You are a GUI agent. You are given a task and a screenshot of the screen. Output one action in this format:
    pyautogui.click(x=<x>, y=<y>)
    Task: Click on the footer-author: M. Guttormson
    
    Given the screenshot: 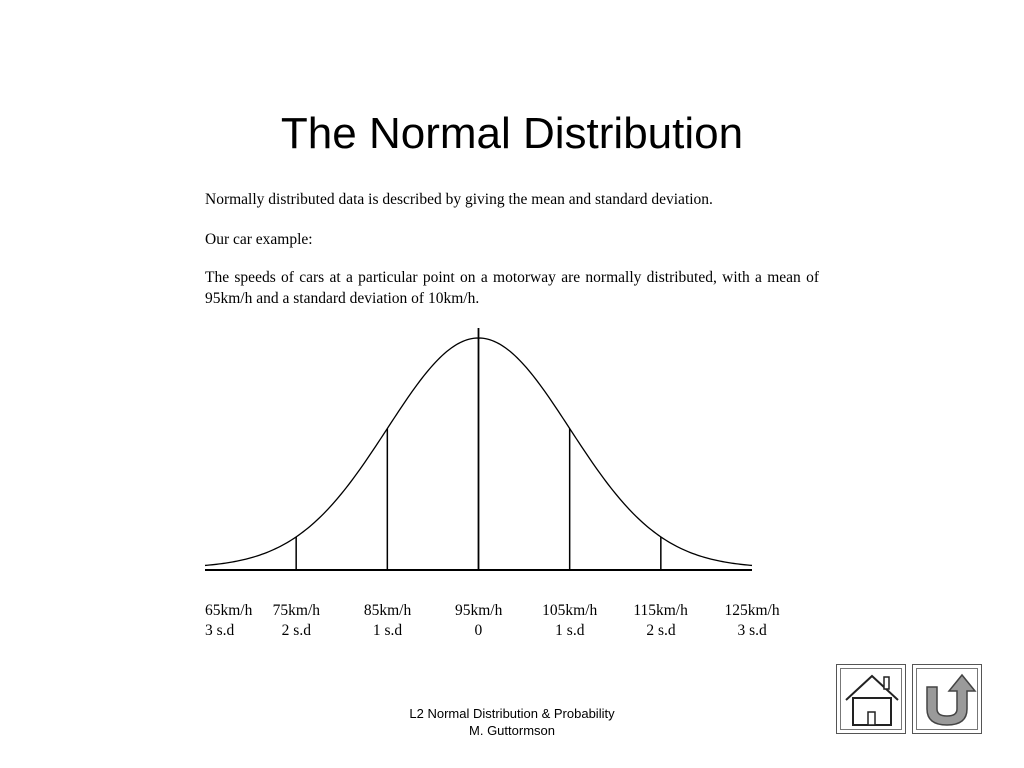 What is the action you would take?
    pyautogui.click(x=512, y=730)
    